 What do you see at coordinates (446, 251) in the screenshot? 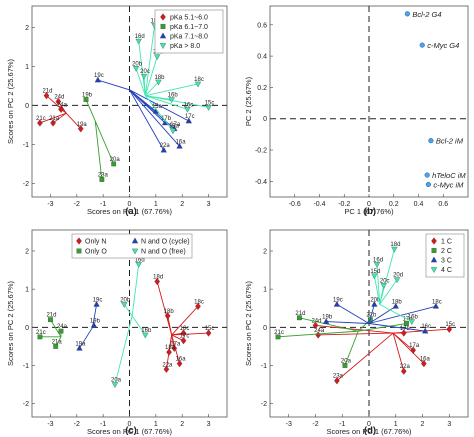
I see `legend-label: 2 C` at bounding box center [446, 251].